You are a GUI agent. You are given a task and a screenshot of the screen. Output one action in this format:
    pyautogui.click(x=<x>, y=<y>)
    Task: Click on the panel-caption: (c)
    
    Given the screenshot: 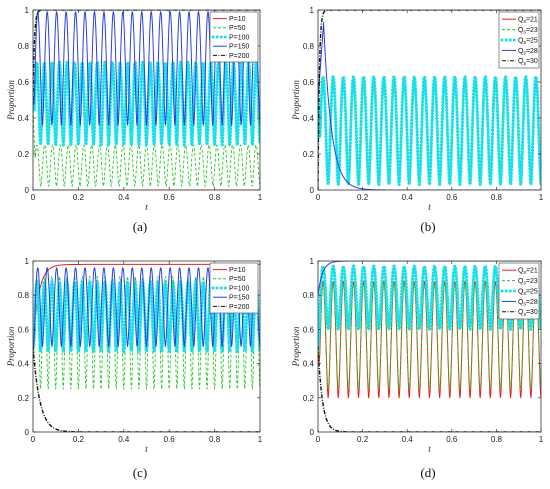 What is the action you would take?
    pyautogui.click(x=140, y=472)
    